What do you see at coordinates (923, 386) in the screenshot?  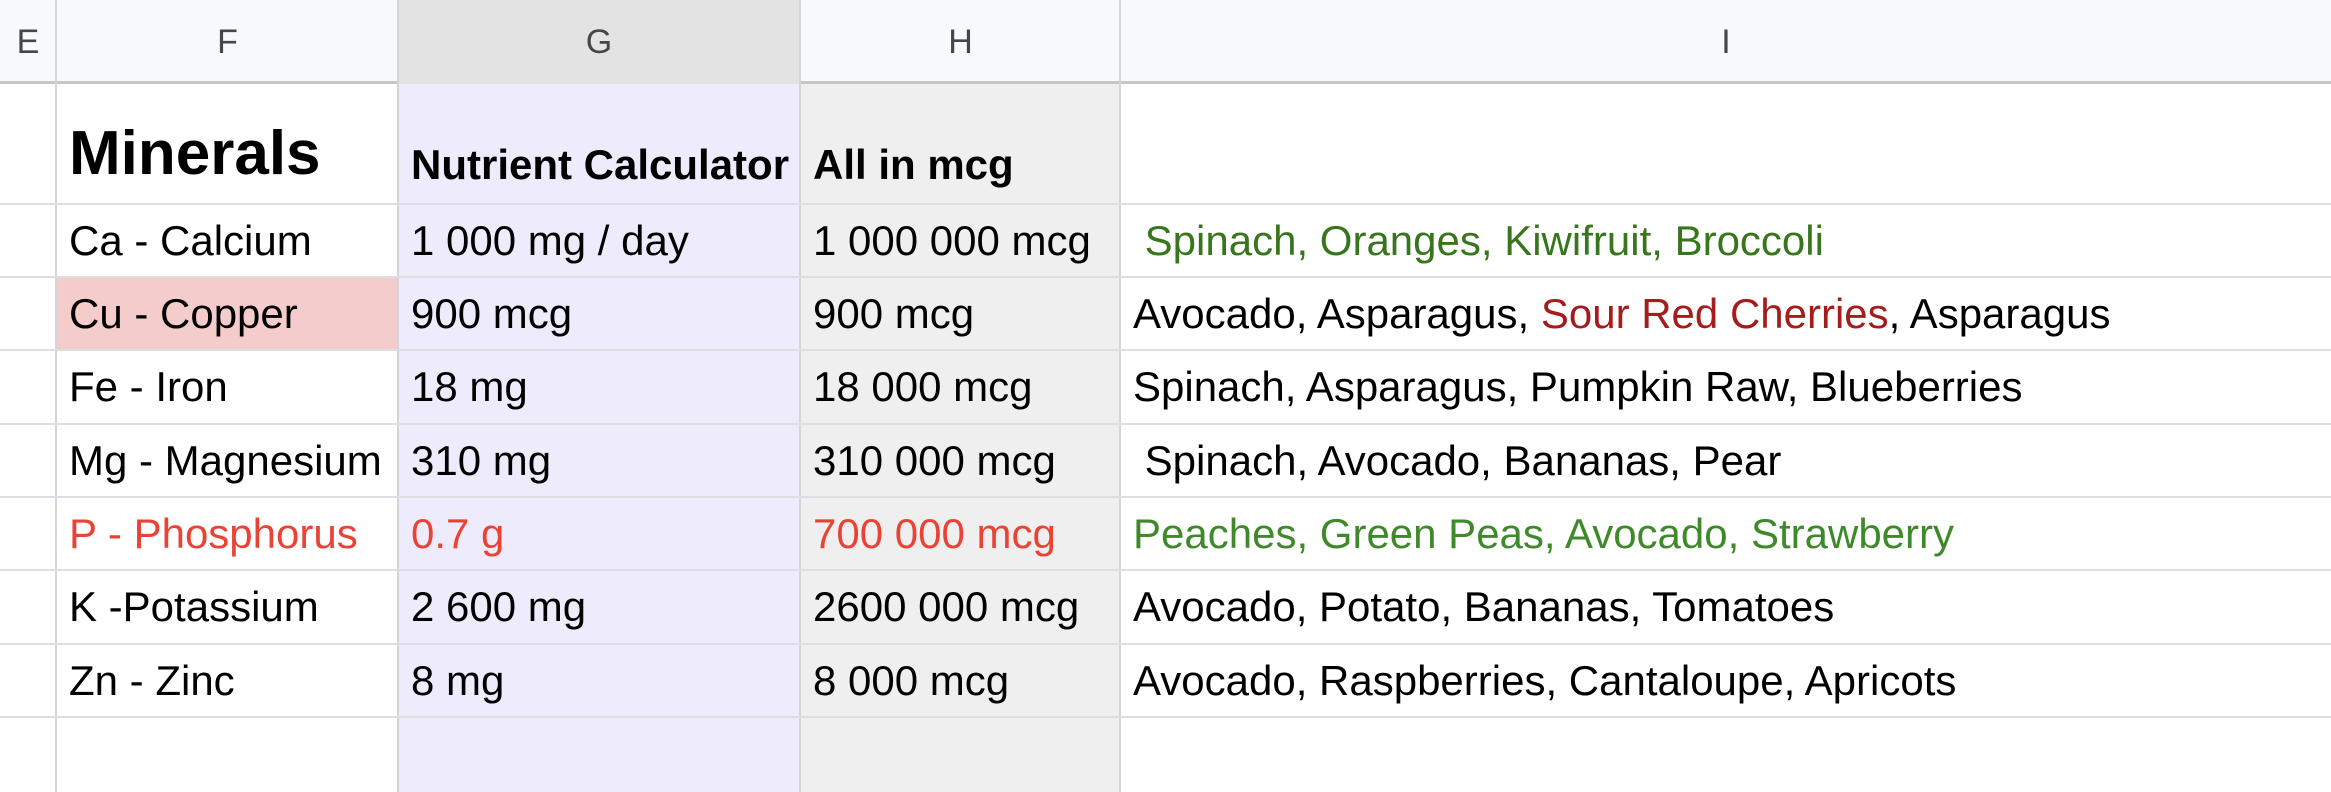 I see `cell-h-iron: 18 000 mcg` at bounding box center [923, 386].